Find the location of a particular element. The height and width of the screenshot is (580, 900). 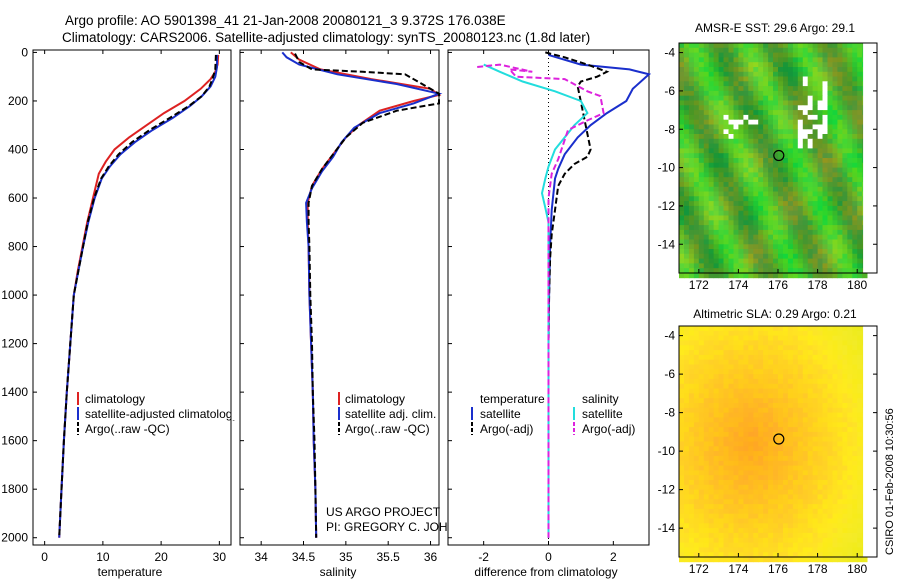

x-tick-label: 0 is located at coordinates (548, 557).